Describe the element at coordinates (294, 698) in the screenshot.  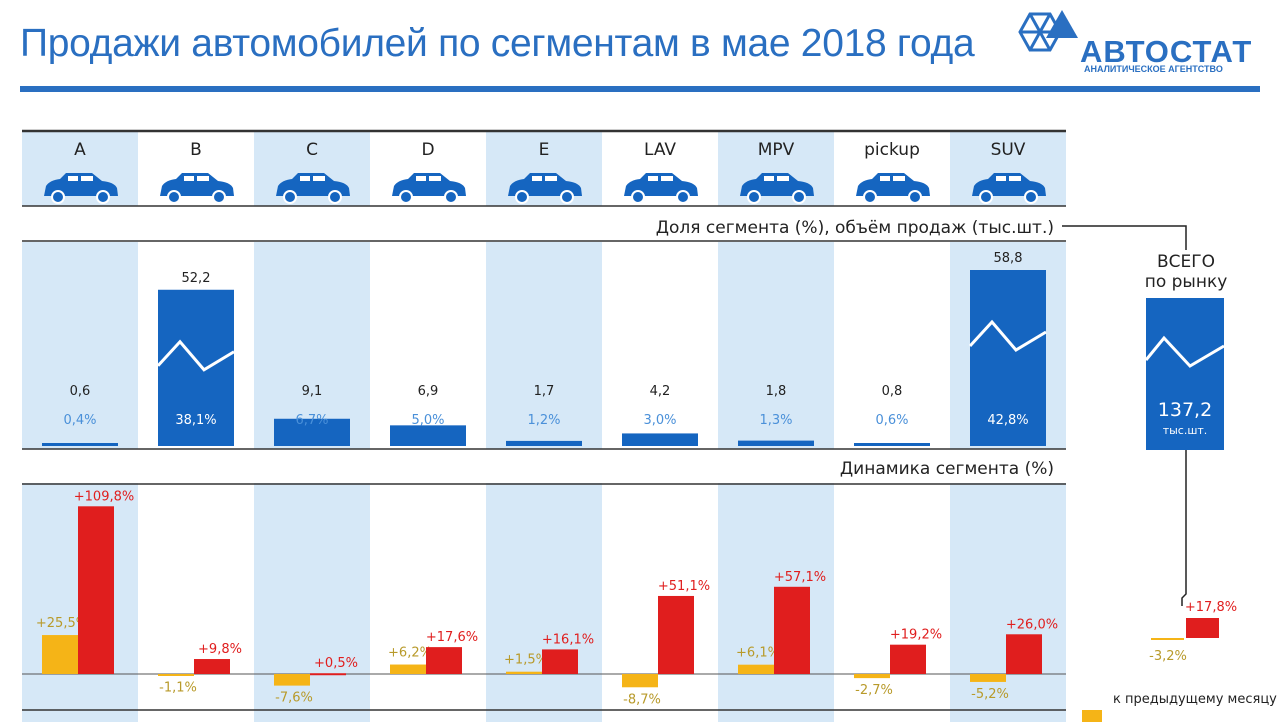
I see `prev-month-label: -7,6%` at that location.